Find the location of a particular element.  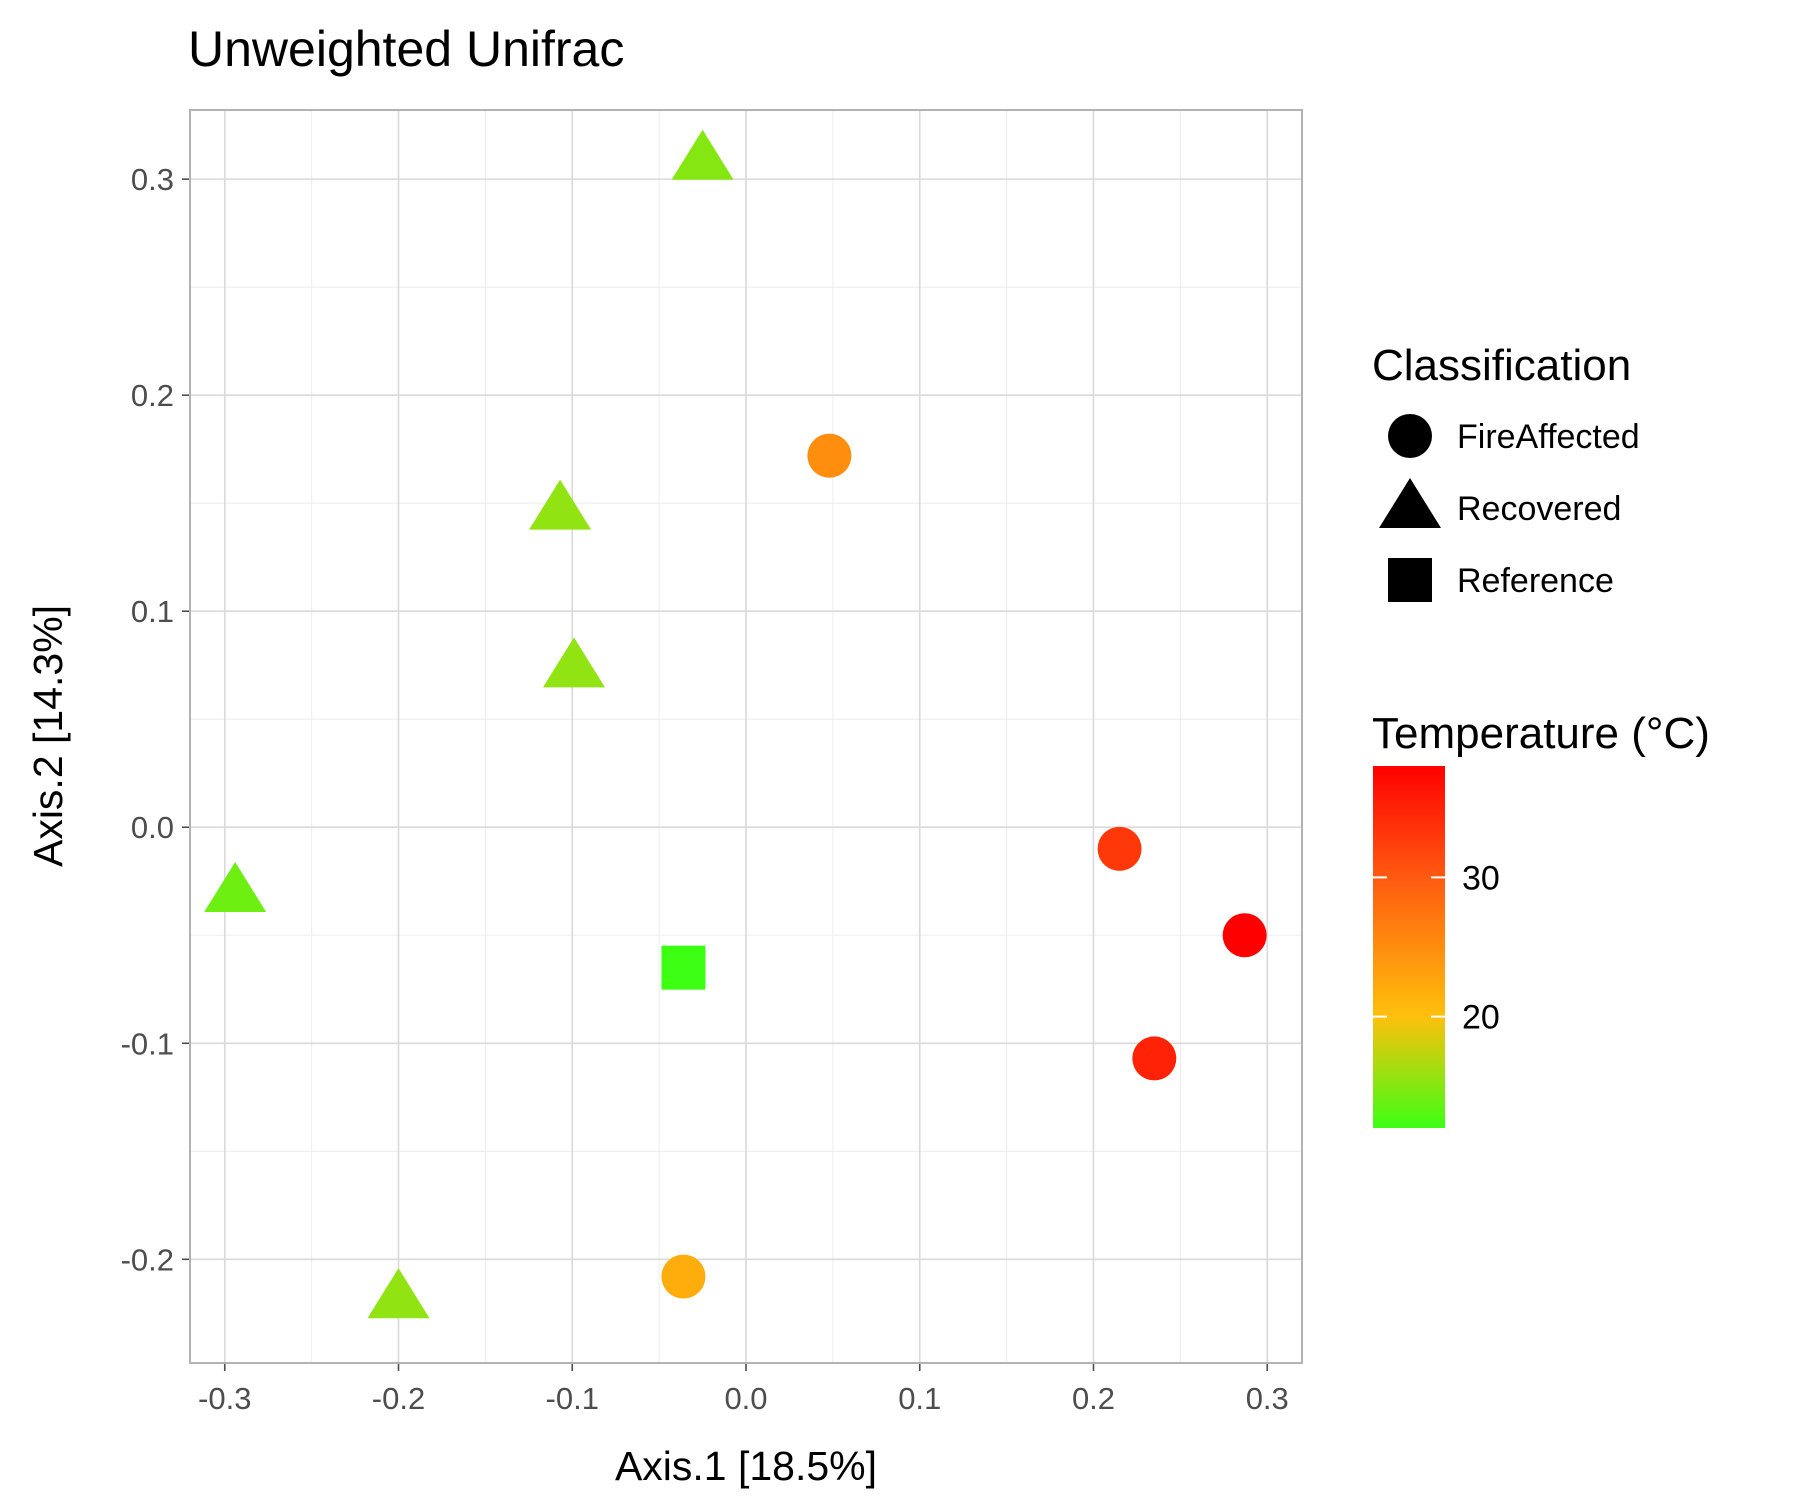

triangle-legend-key is located at coordinates (1410, 503).